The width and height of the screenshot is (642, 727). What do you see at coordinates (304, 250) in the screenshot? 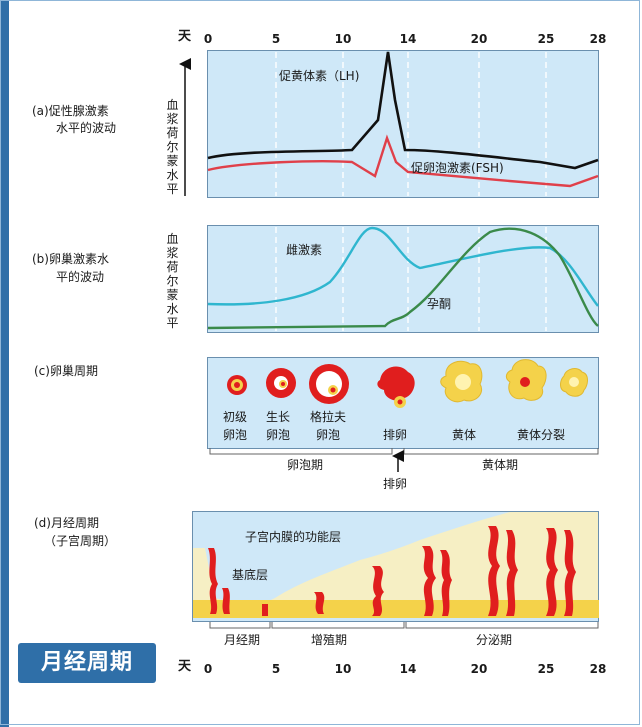
I see `estrogen-label: 雌激素` at bounding box center [304, 250].